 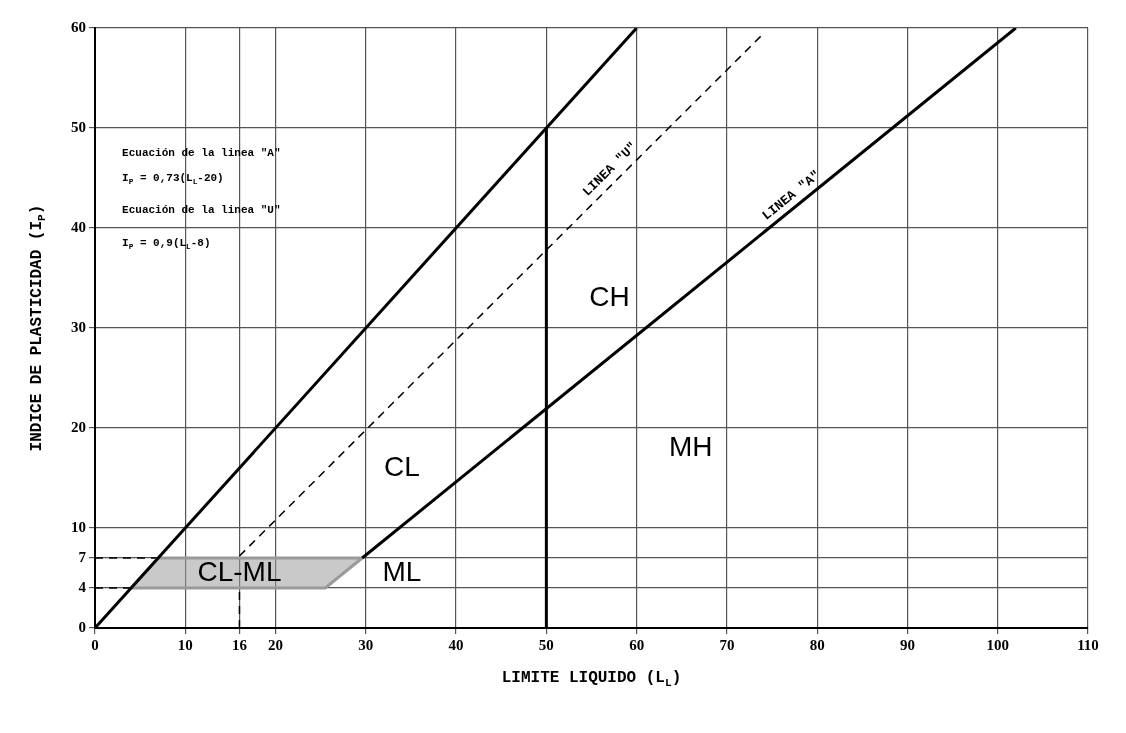 What do you see at coordinates (997, 644) in the screenshot?
I see `x-tick-label: 100` at bounding box center [997, 644].